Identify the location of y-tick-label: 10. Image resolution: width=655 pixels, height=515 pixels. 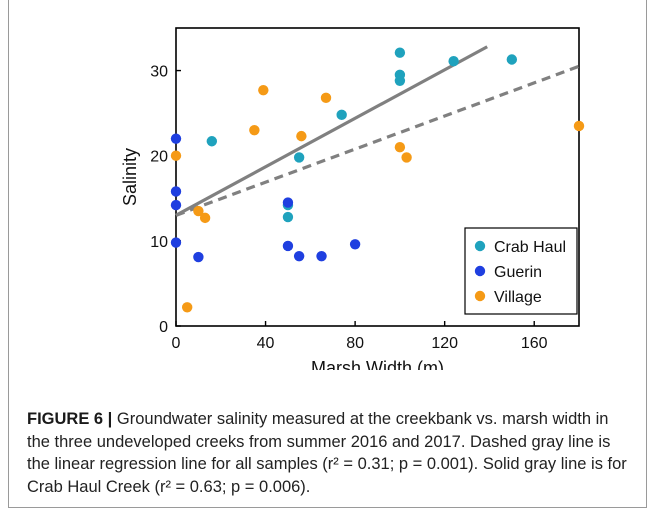
(159, 242).